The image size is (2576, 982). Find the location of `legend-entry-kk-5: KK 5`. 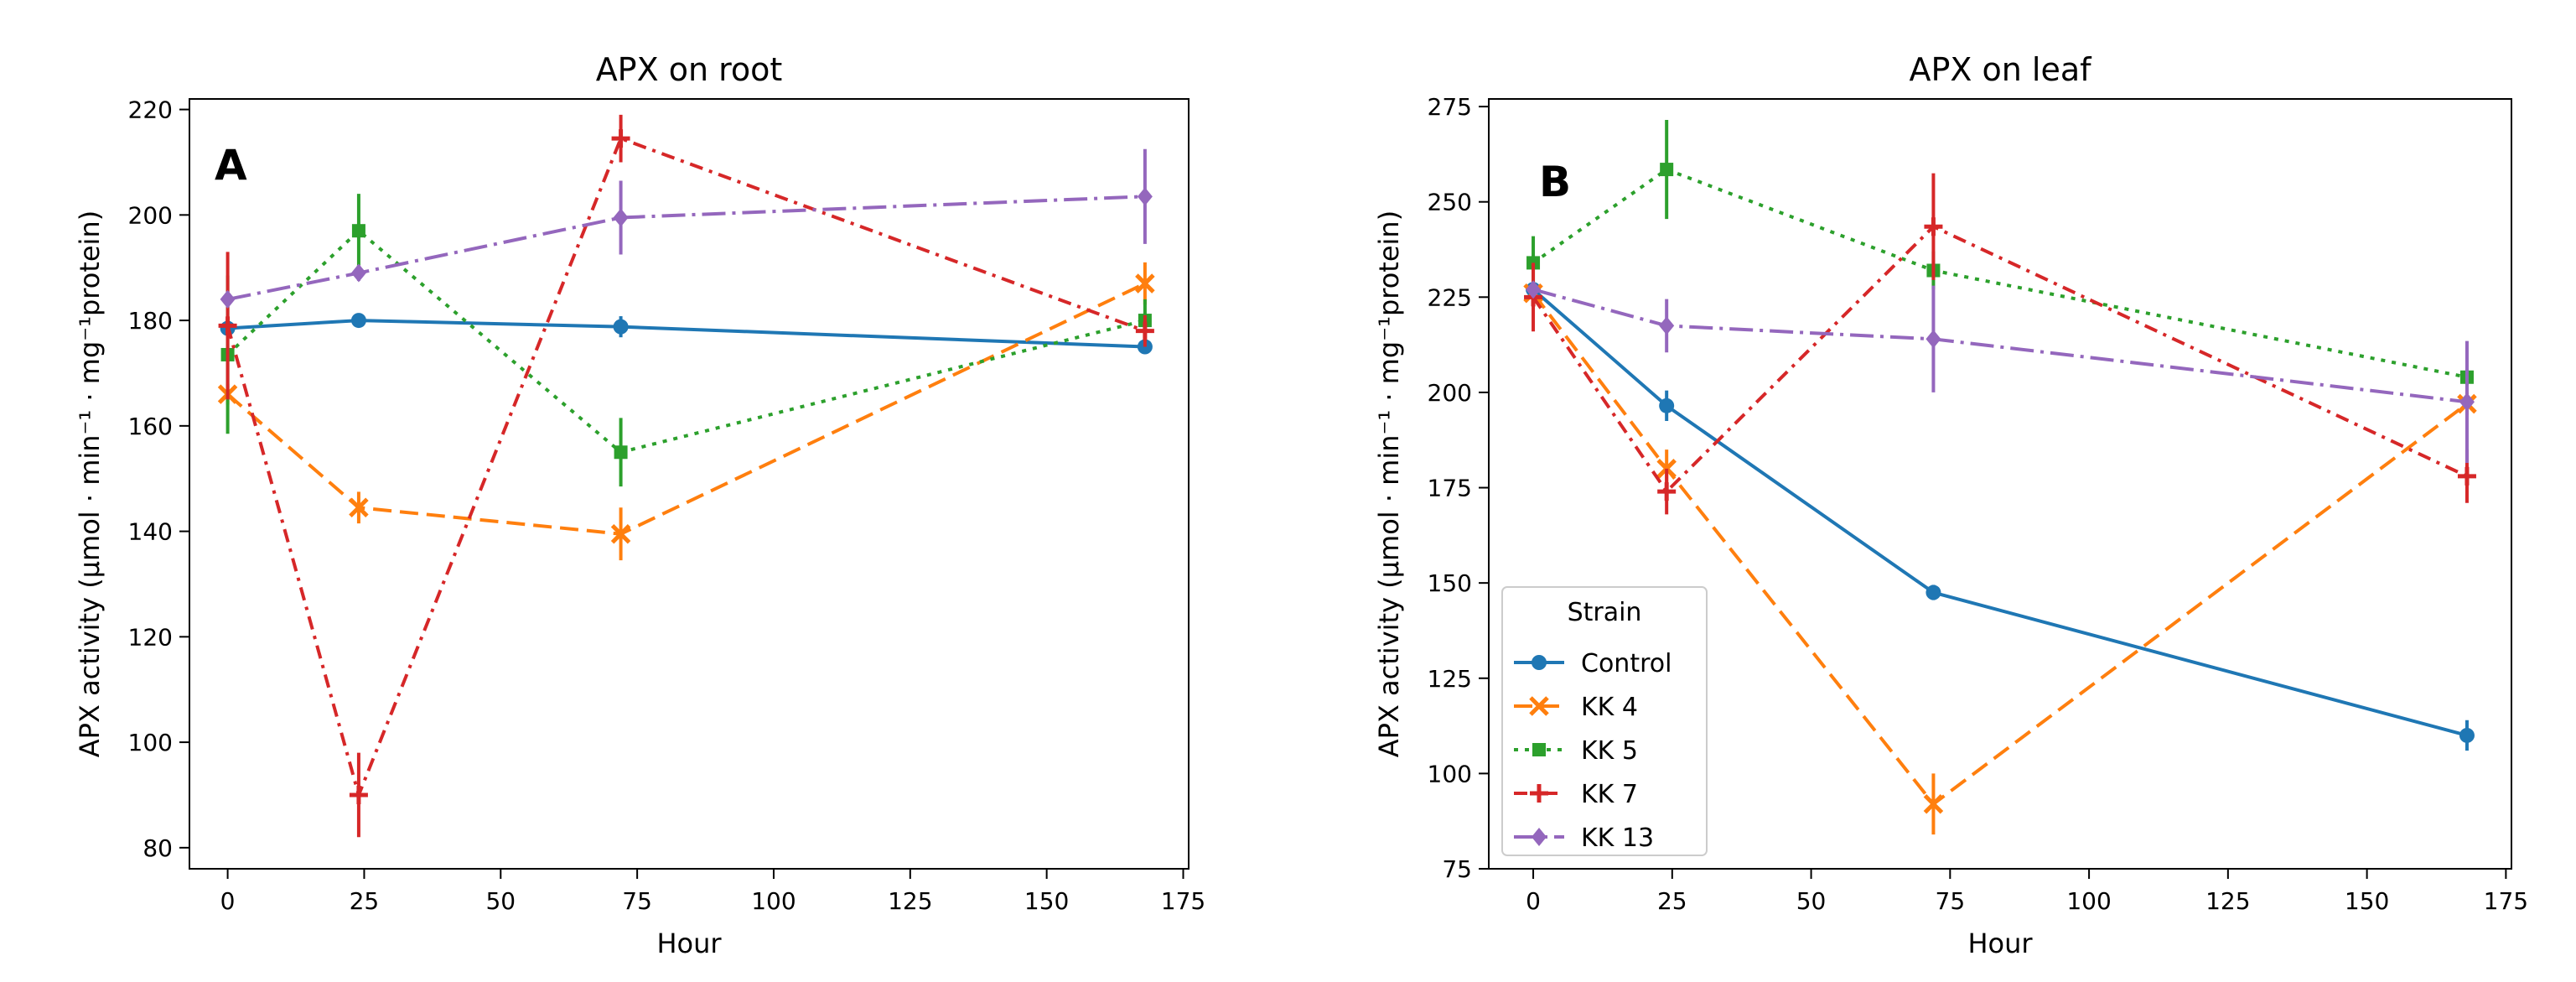

legend-entry-kk-5: KK 5 is located at coordinates (1576, 751).